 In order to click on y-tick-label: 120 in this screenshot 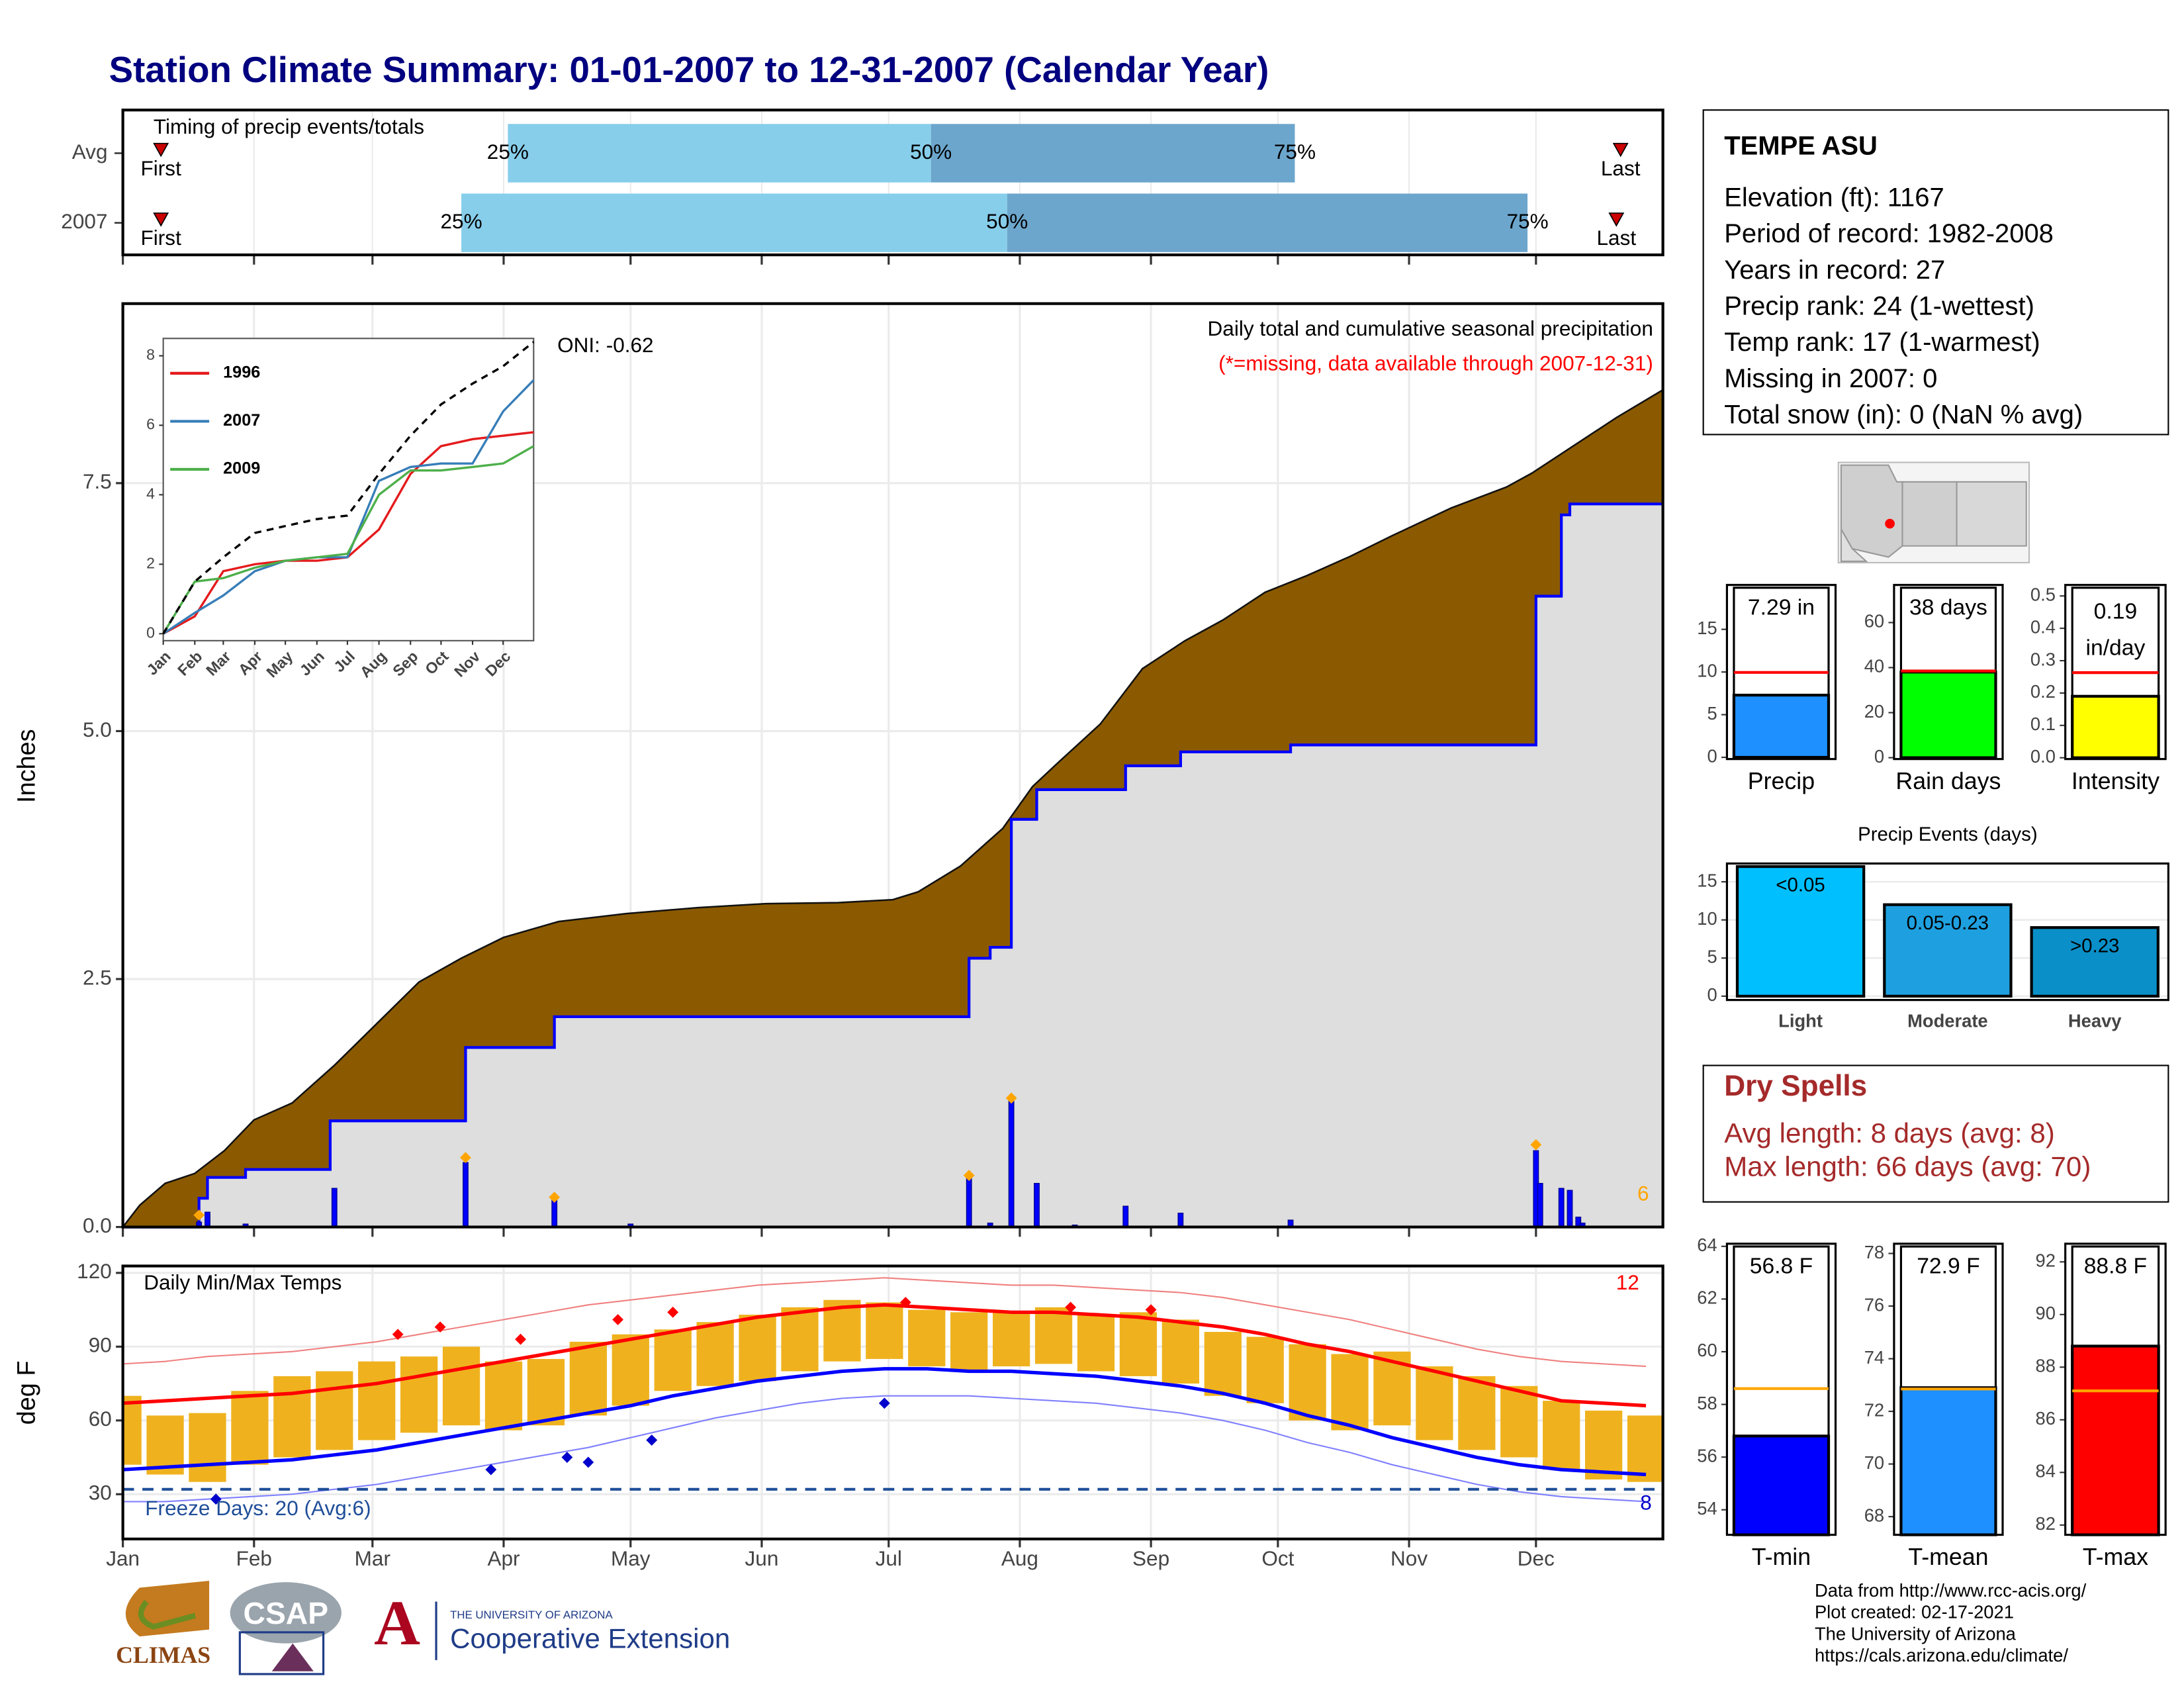, I will do `click(95, 1271)`.